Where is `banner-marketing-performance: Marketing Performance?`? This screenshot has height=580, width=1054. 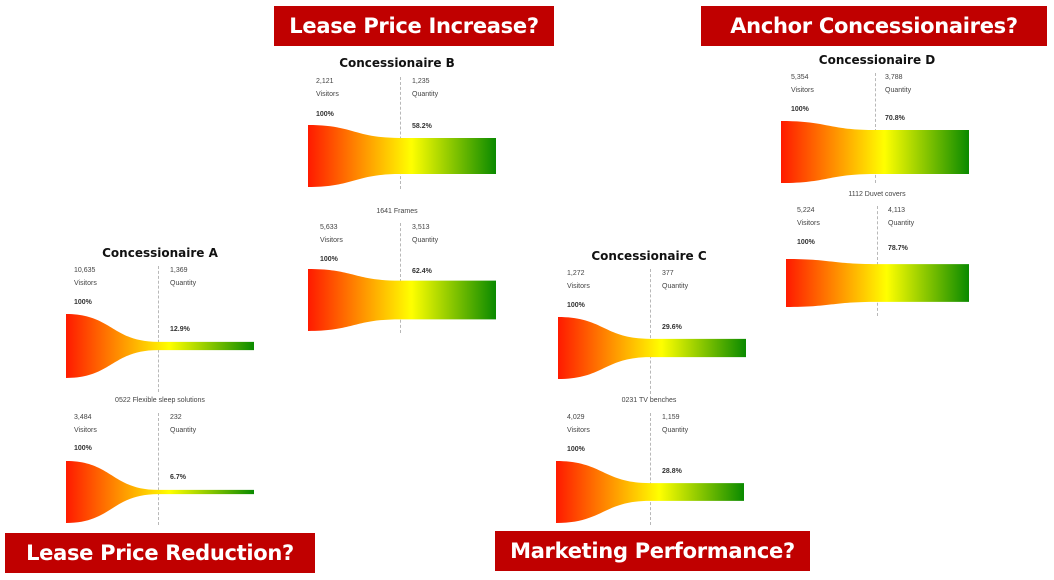
banner-marketing-performance: Marketing Performance? is located at coordinates (652, 551).